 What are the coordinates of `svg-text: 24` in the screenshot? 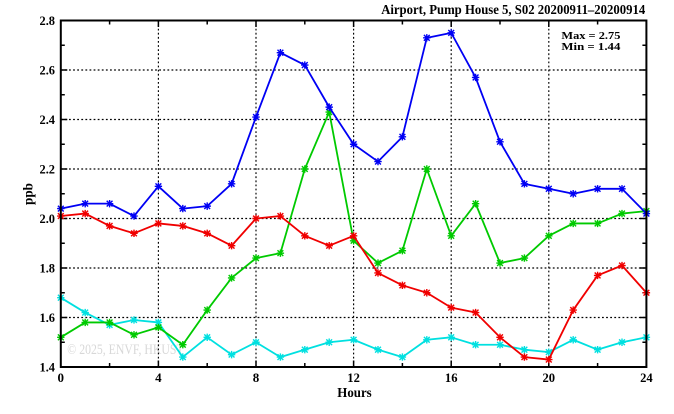 It's located at (646, 377).